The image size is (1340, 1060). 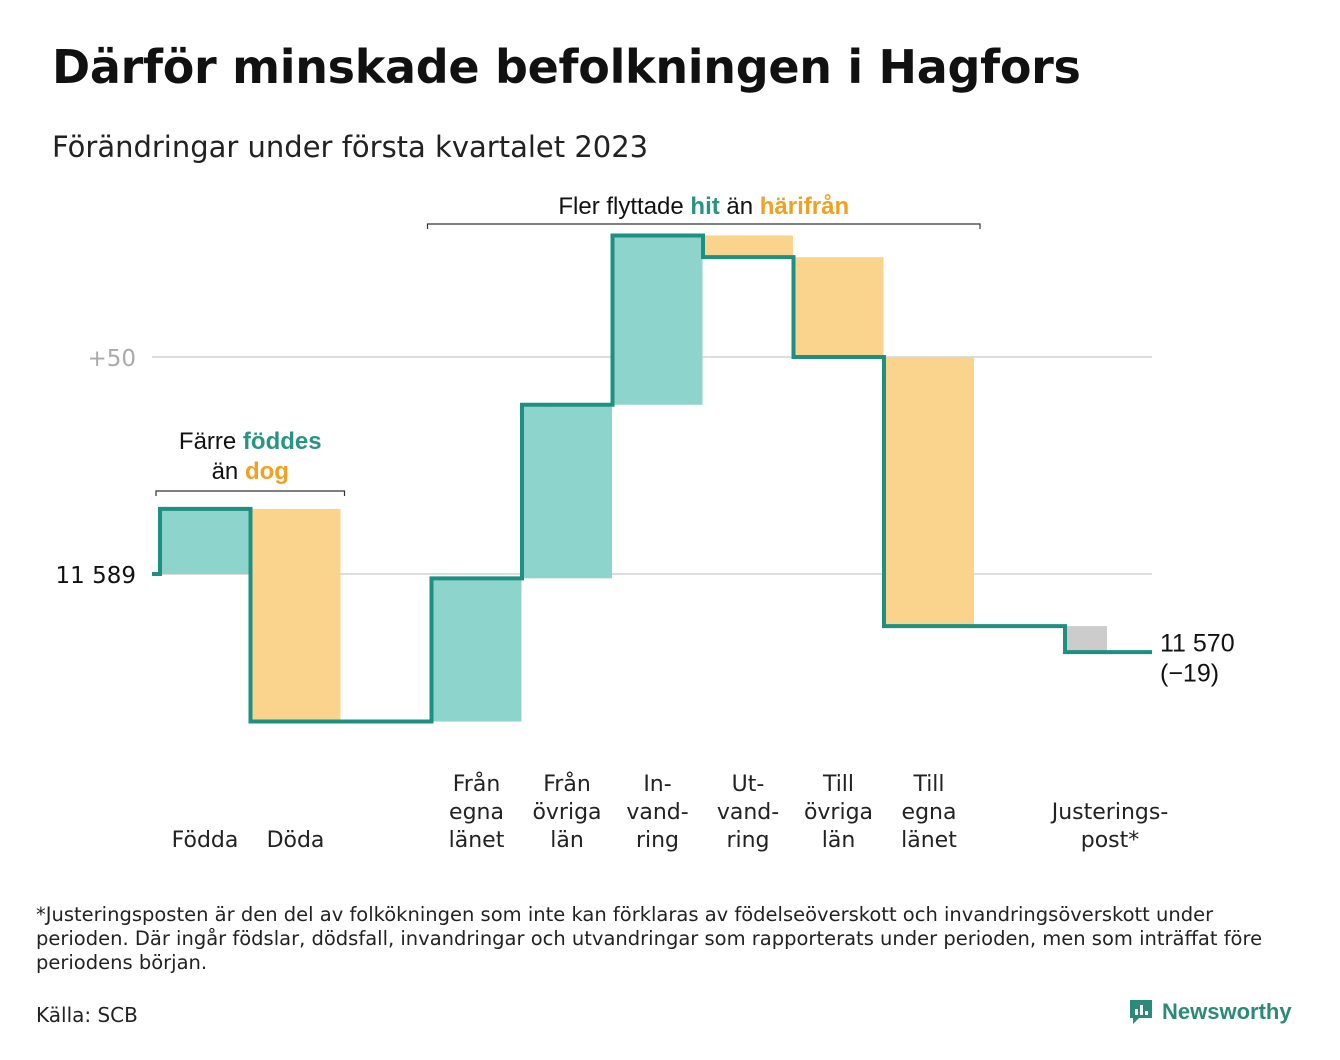 I want to click on category-label-3: Från övriga län, so click(x=566, y=812).